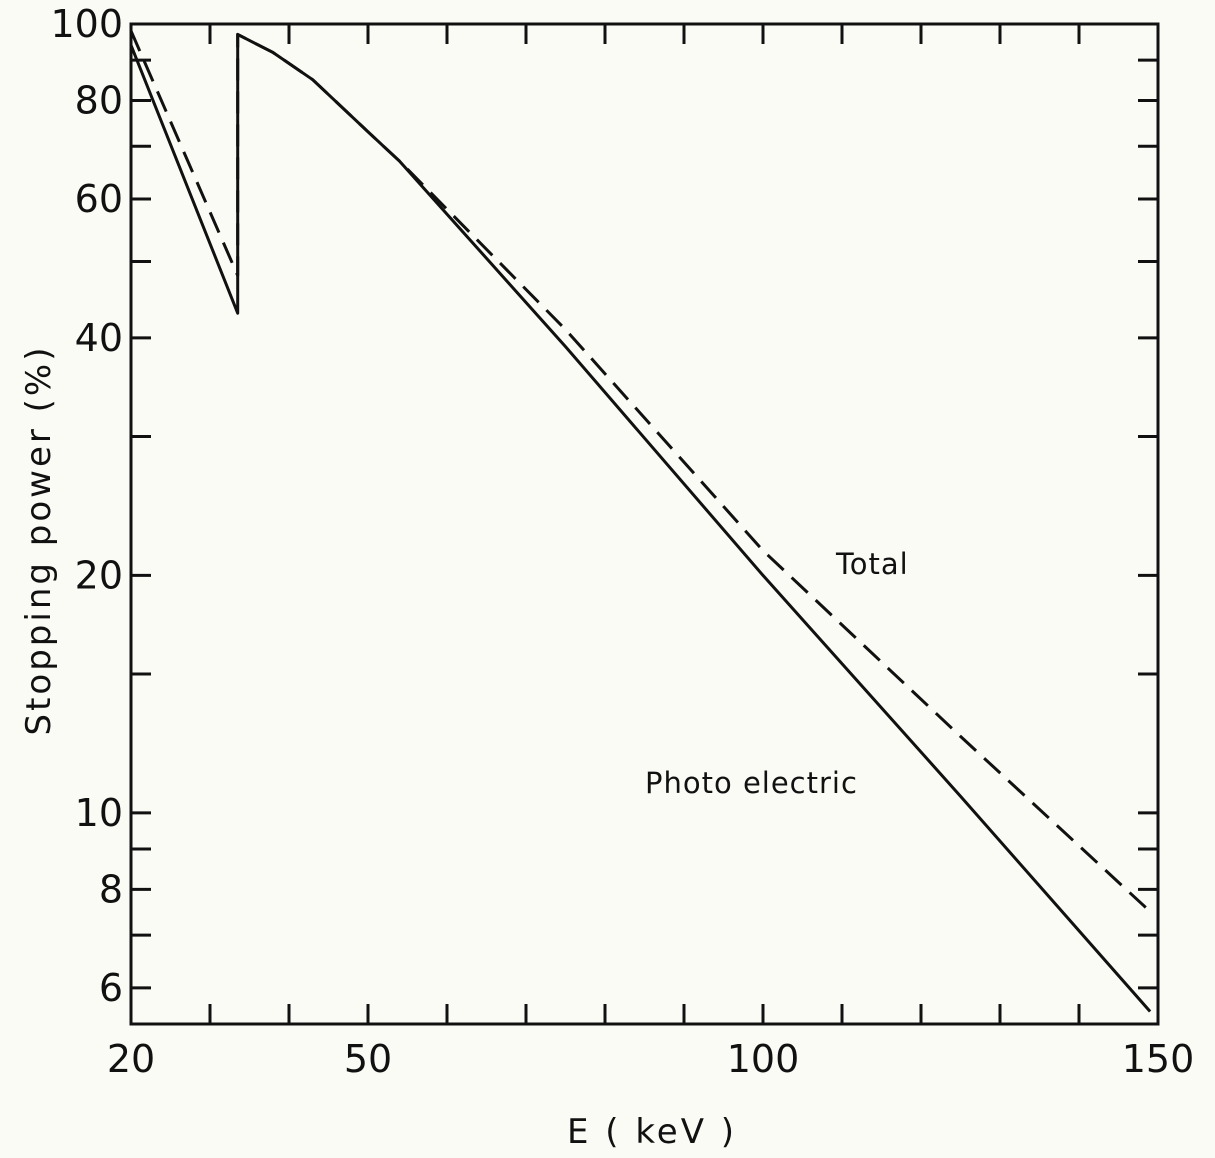  What do you see at coordinates (1158, 1059) in the screenshot?
I see `x-tick-label-150: 150` at bounding box center [1158, 1059].